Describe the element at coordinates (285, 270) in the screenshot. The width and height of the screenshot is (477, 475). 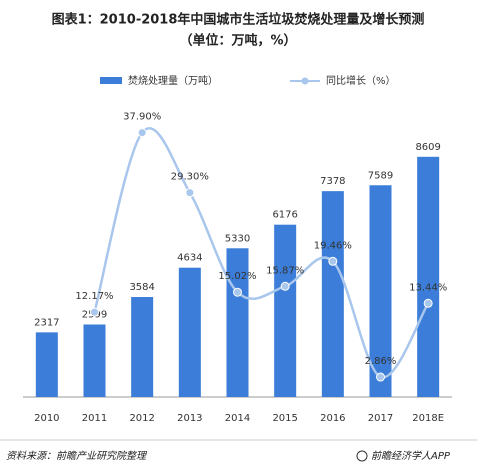
I see `growth-value-label: 15.87%` at that location.